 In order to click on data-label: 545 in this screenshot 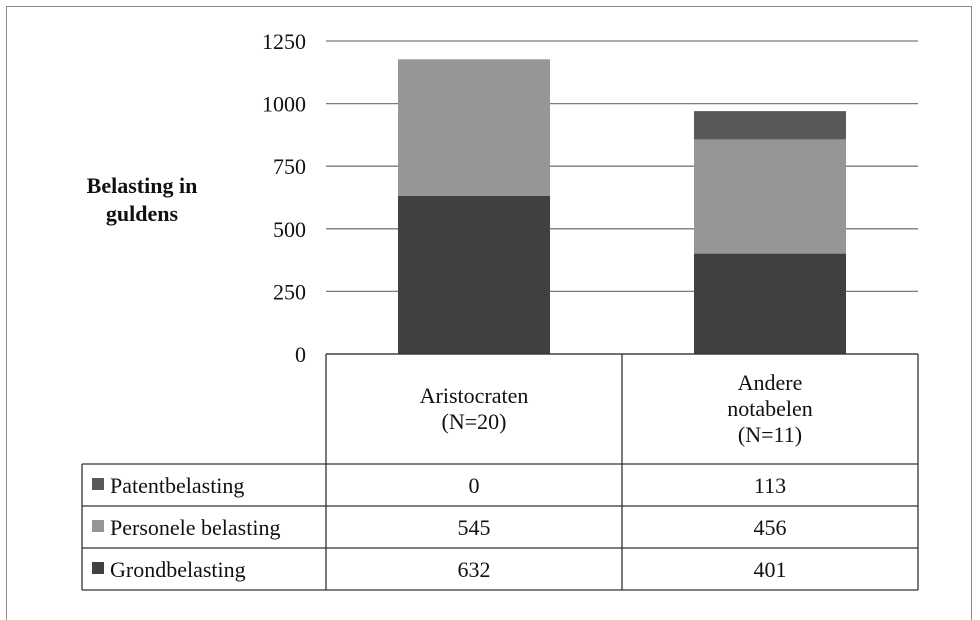, I will do `click(474, 527)`.